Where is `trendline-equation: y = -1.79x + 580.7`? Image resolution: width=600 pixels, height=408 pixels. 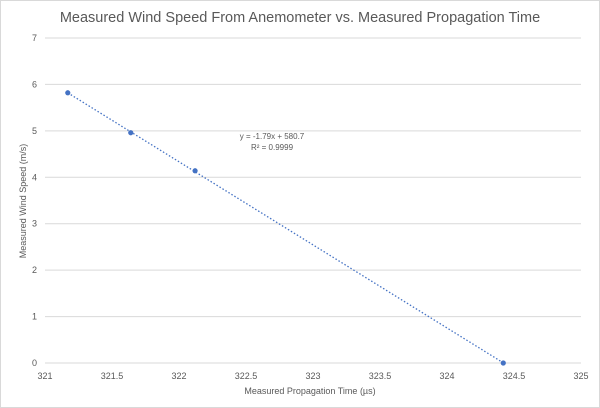
trendline-equation: y = -1.79x + 580.7 is located at coordinates (272, 136).